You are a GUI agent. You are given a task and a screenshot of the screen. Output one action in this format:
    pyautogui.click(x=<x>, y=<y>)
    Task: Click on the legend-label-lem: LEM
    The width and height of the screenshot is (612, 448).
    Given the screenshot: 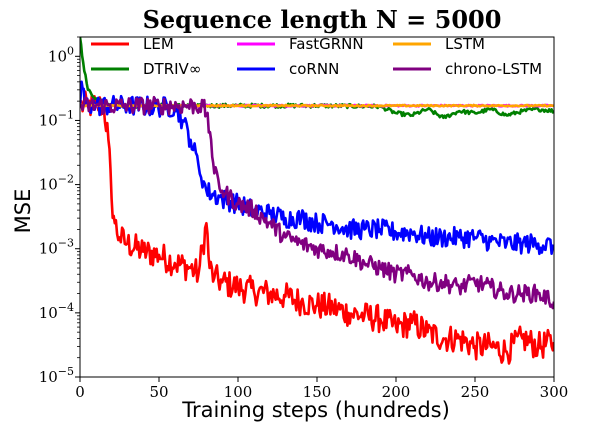 What is the action you would take?
    pyautogui.click(x=158, y=44)
    